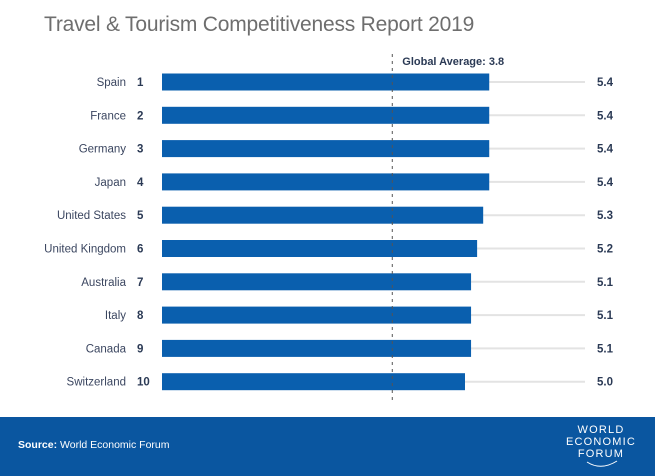  What do you see at coordinates (110, 183) in the screenshot?
I see `category-label: Japan` at bounding box center [110, 183].